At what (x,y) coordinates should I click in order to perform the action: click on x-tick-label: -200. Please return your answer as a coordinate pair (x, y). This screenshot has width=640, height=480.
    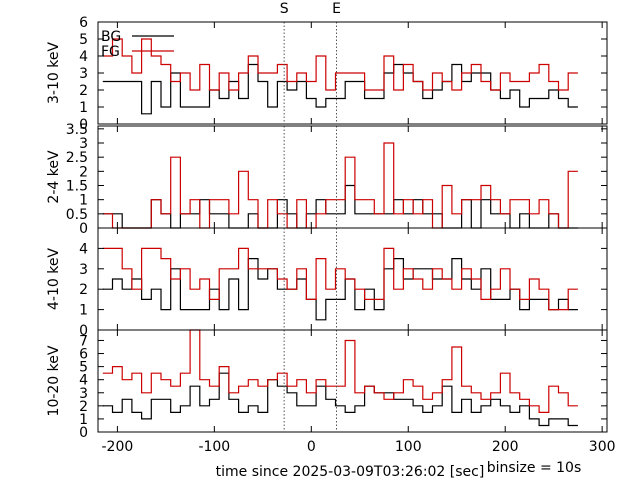
    Looking at the image, I should click on (117, 447).